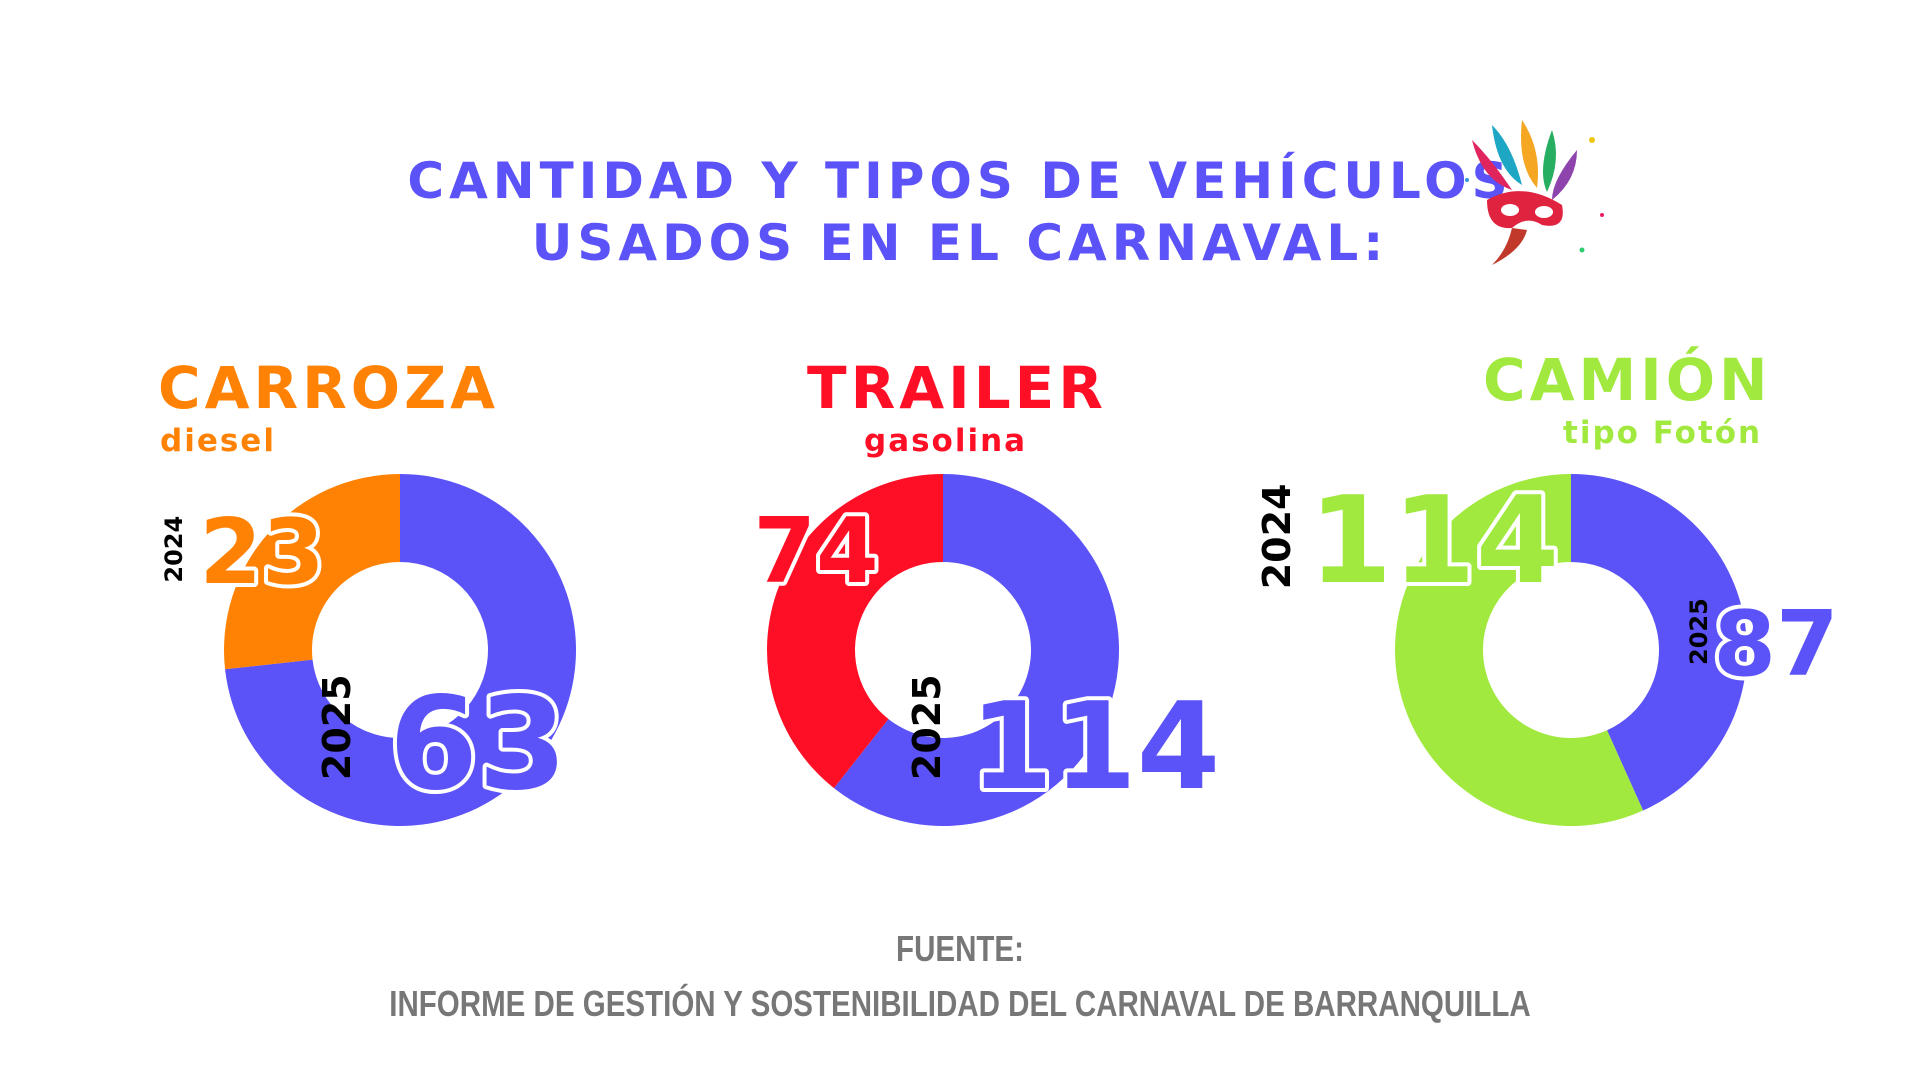 The width and height of the screenshot is (1920, 1080). What do you see at coordinates (960, 181) in the screenshot?
I see `title-line-1: CANTIDAD Y TIPOS DE VEHÍCULOS` at bounding box center [960, 181].